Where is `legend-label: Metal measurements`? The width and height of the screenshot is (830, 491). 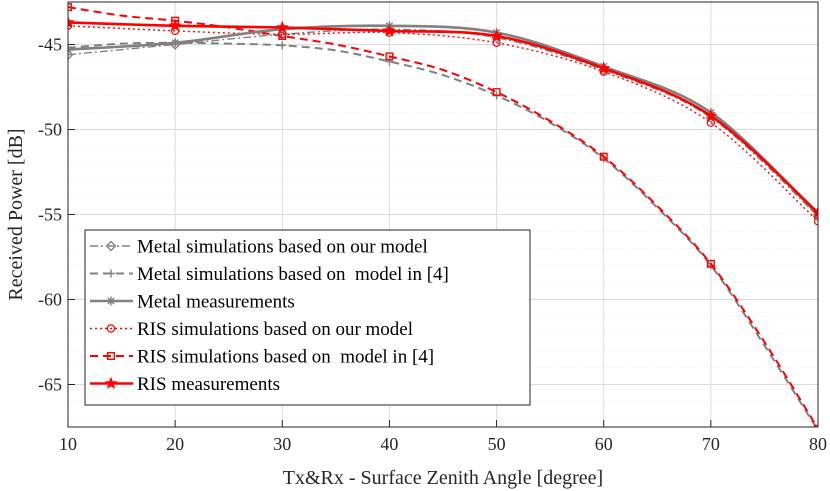
legend-label: Metal measurements is located at coordinates (216, 302).